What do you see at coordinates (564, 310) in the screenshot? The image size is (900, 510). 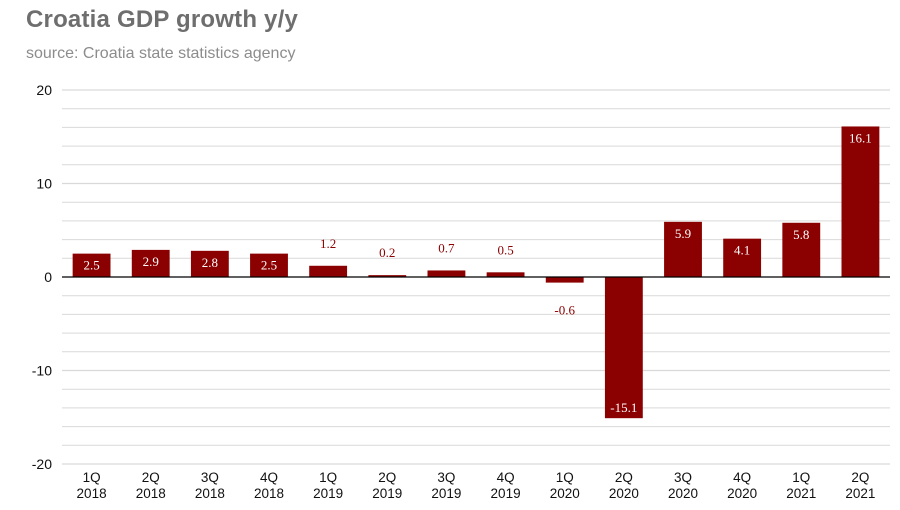 I see `data-label: -0.6` at bounding box center [564, 310].